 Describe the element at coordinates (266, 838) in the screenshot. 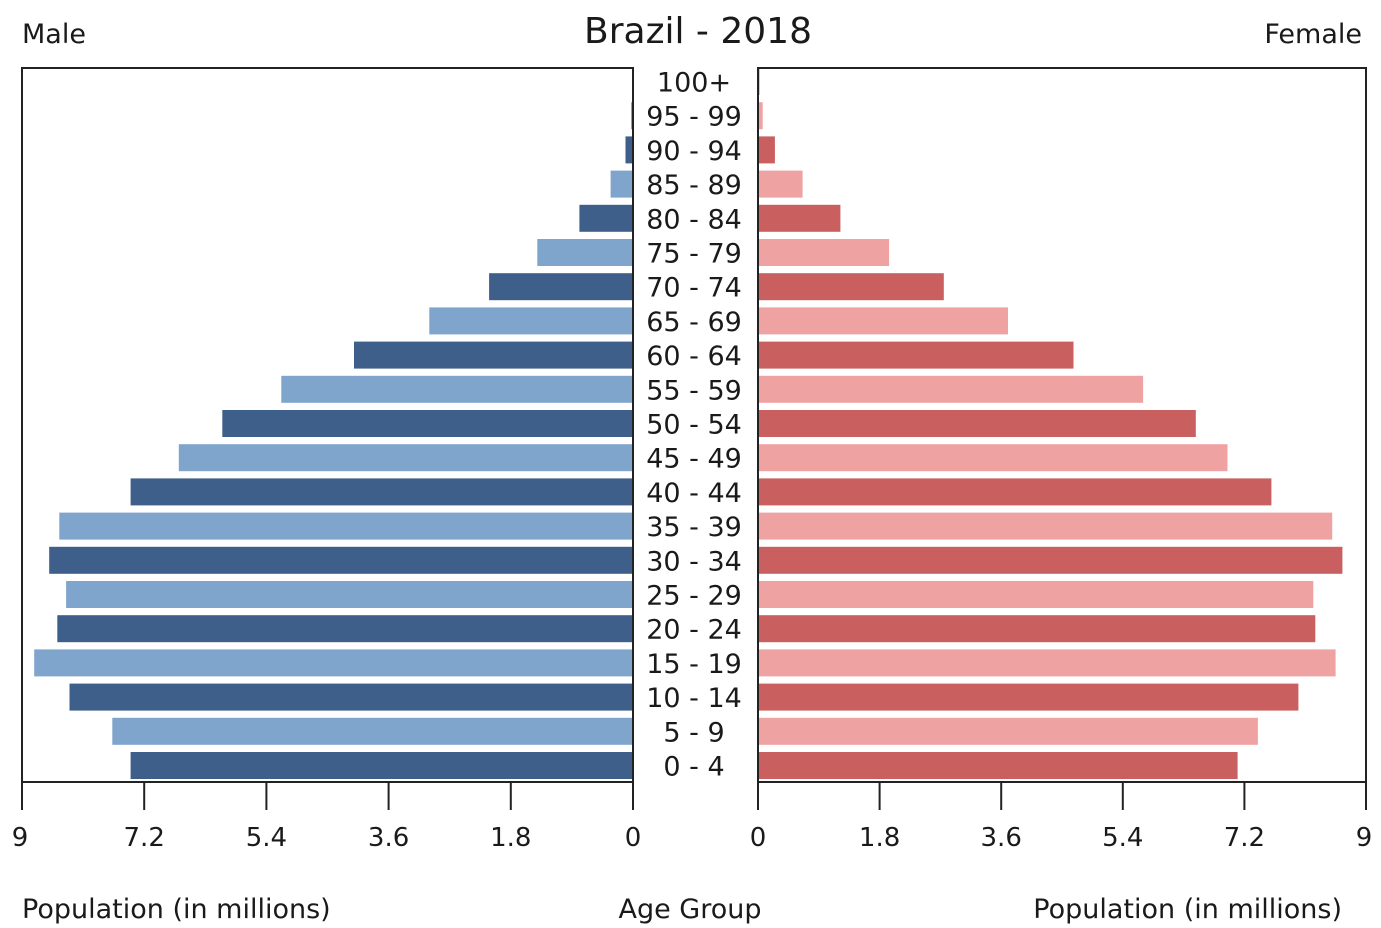

I see `male-tick-label: 5.4` at that location.